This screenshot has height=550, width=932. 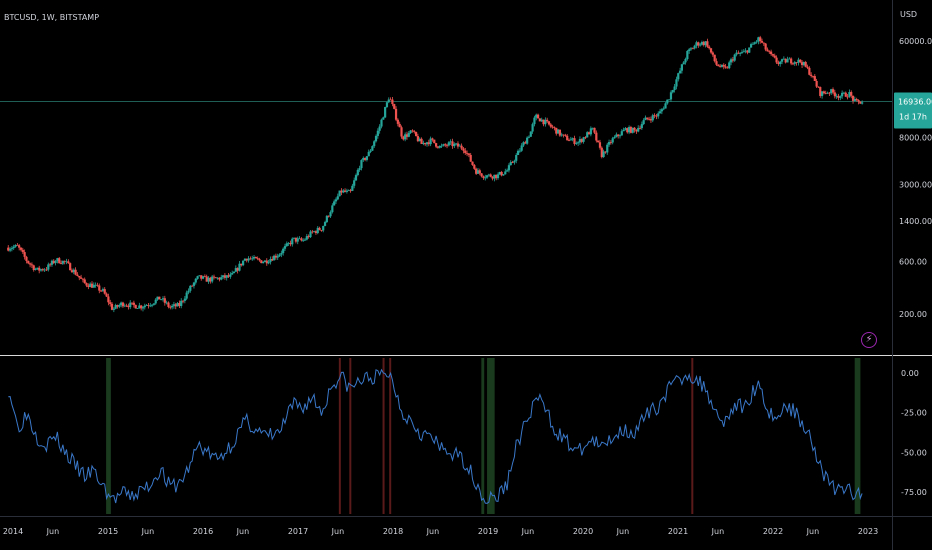 What do you see at coordinates (339, 436) in the screenshot?
I see `top-zone-highlight` at bounding box center [339, 436].